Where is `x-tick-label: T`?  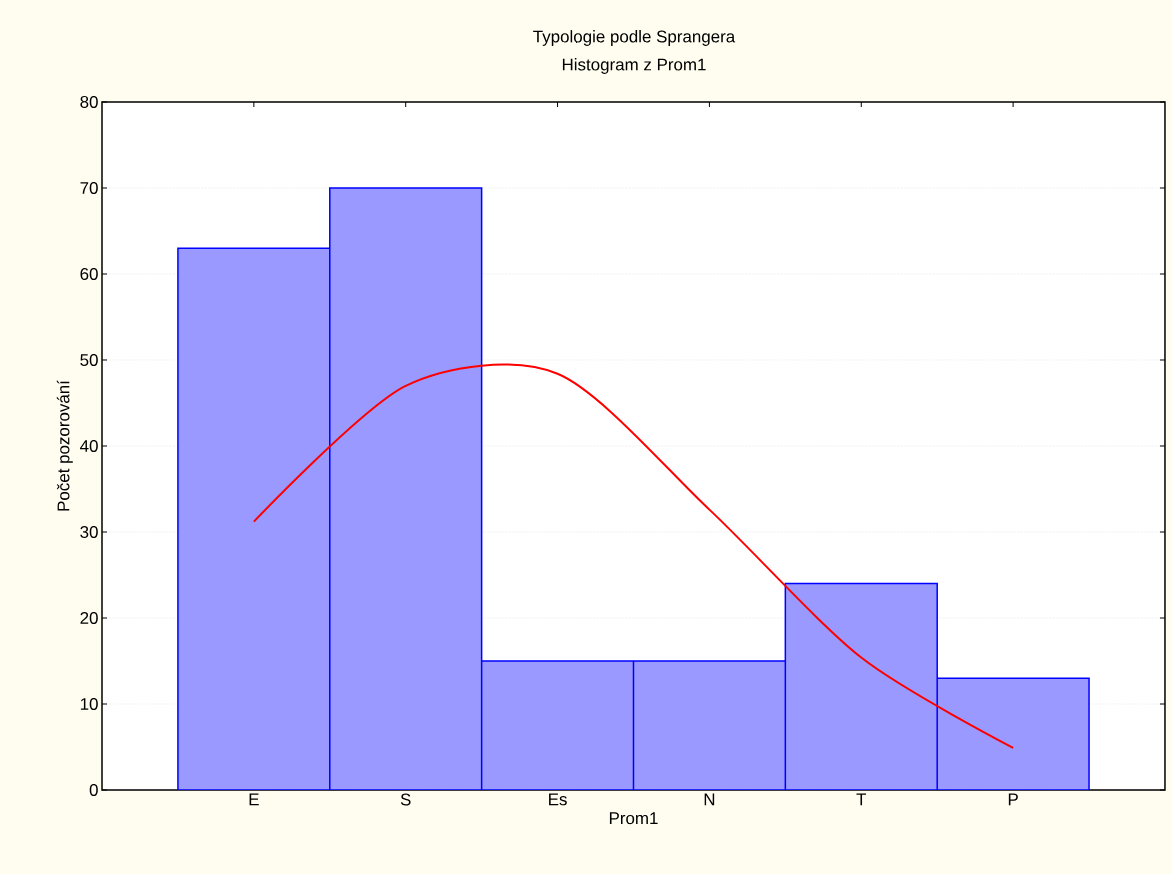
x-tick-label: T is located at coordinates (861, 799).